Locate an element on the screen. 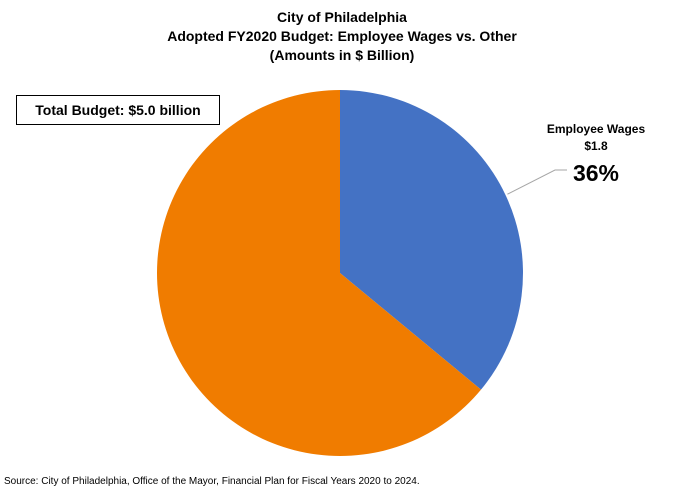  slice-label-value: $1.8 is located at coordinates (596, 146).